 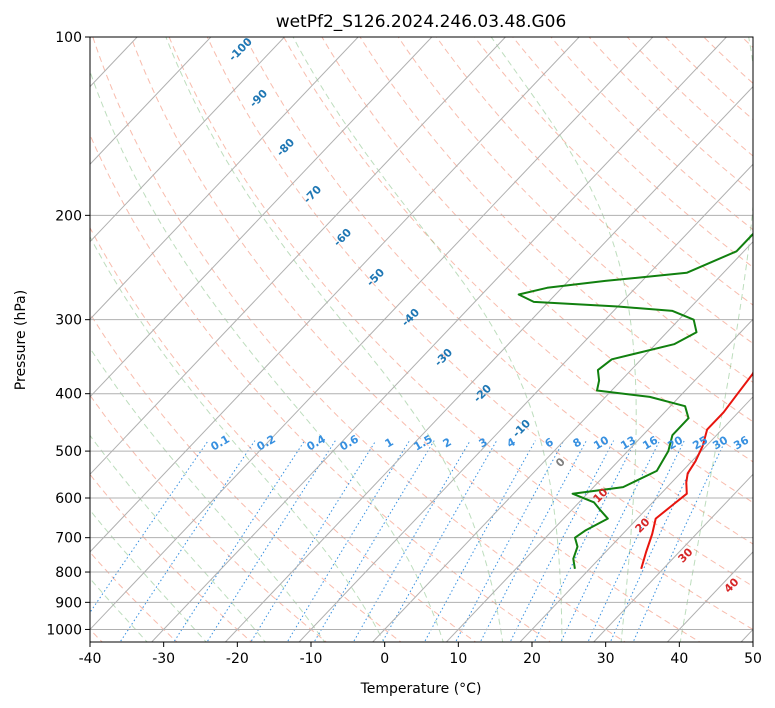 What do you see at coordinates (68, 321) in the screenshot?
I see `y-tick-label: 300` at bounding box center [68, 321].